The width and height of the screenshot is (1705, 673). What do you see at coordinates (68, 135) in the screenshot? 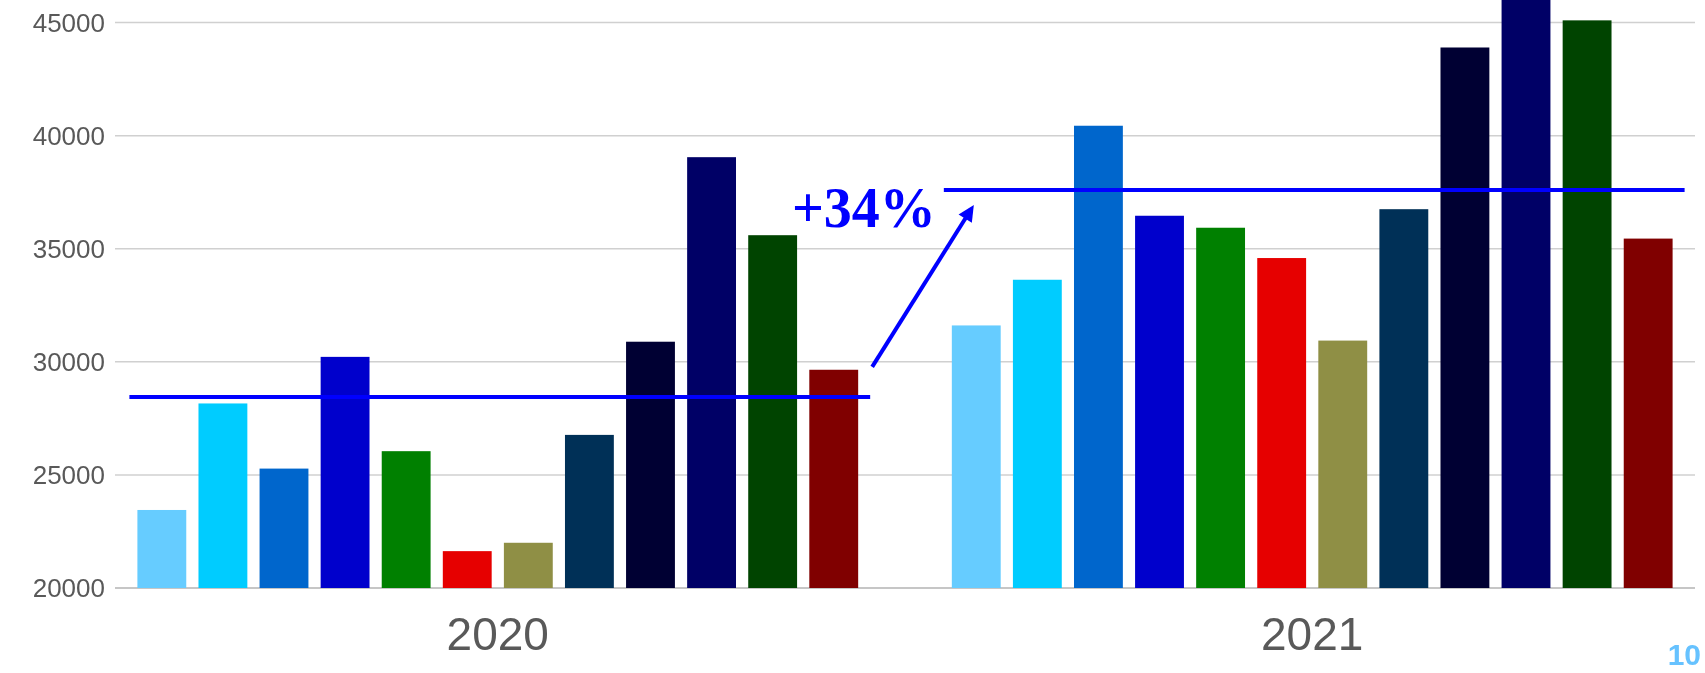
I see `y-tick-label: 40000` at bounding box center [68, 135].